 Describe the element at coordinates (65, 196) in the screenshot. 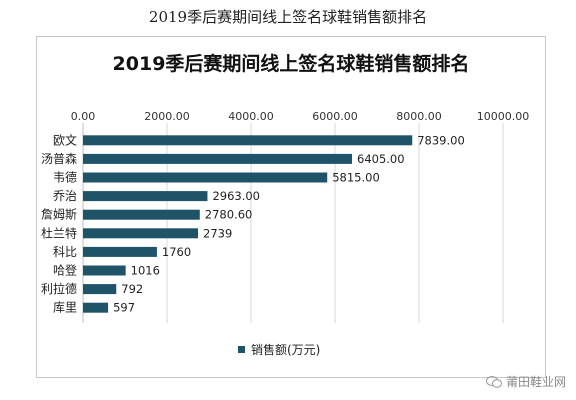

I see `category-label: 乔治` at that location.